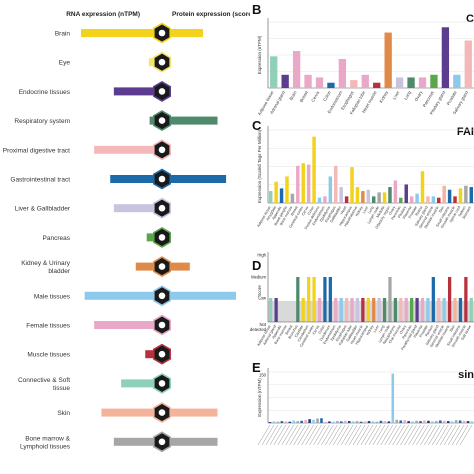 The width and height of the screenshot is (474, 474). What do you see at coordinates (40, 180) in the screenshot?
I see `tissue-label: Gastrointestinal tract` at bounding box center [40, 180].